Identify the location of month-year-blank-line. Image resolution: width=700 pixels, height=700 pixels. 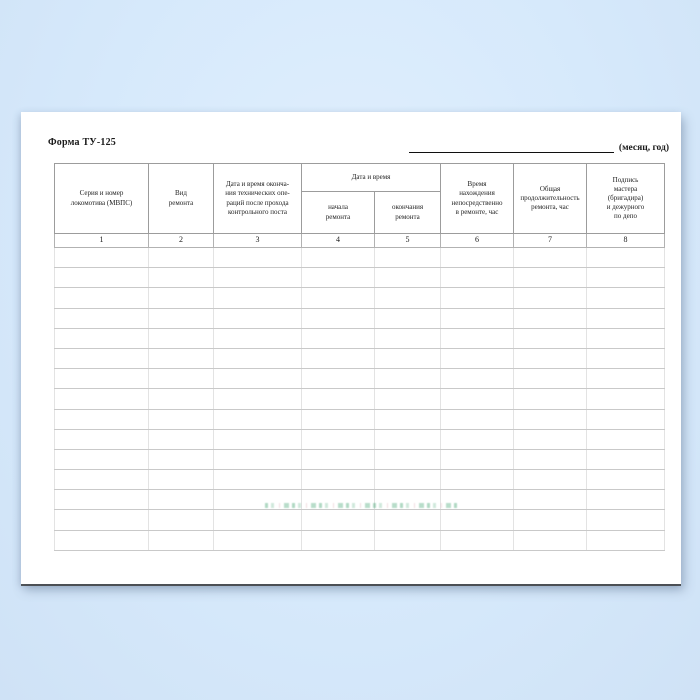
(511, 147).